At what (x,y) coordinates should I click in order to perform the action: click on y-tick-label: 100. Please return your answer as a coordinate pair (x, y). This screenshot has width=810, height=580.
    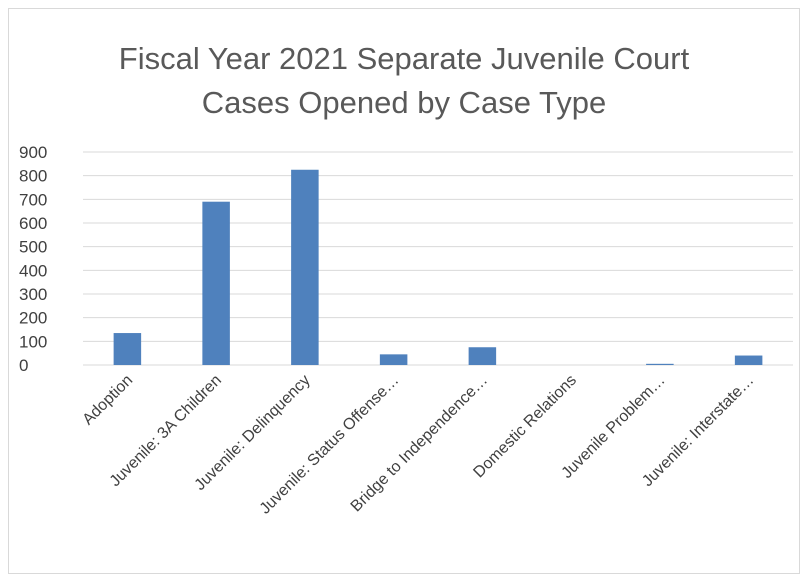
    Looking at the image, I should click on (33, 341).